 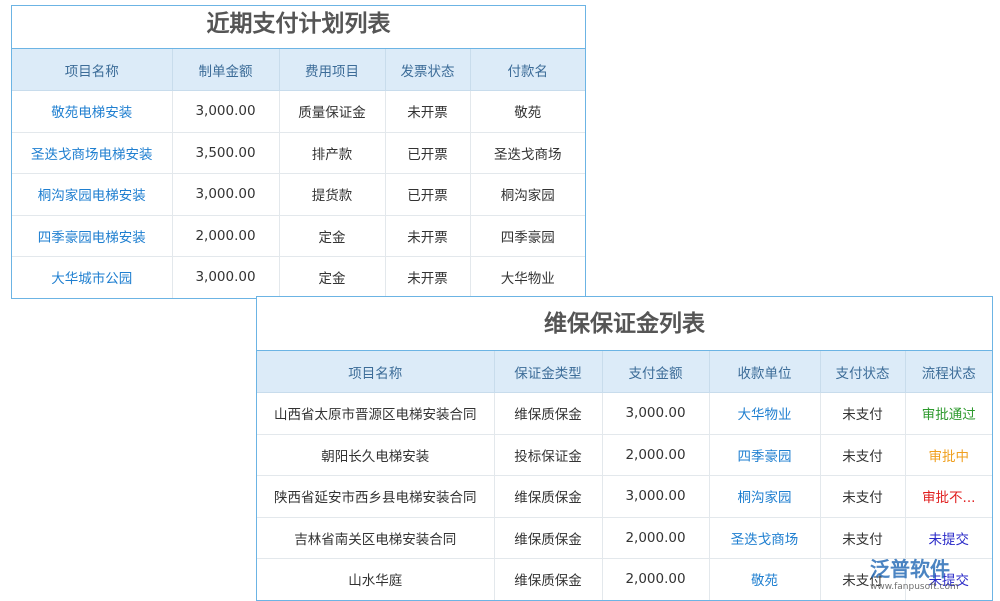 What do you see at coordinates (92, 152) in the screenshot?
I see `link-cell: 圣迭戈商场电梯安装` at bounding box center [92, 152].